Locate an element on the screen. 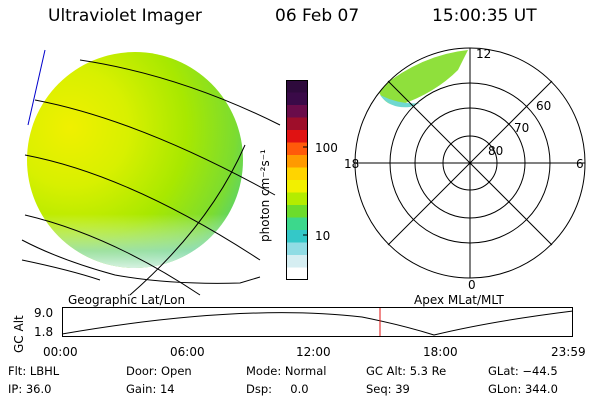  polar-caption: Apex MLat/MLT is located at coordinates (459, 300).